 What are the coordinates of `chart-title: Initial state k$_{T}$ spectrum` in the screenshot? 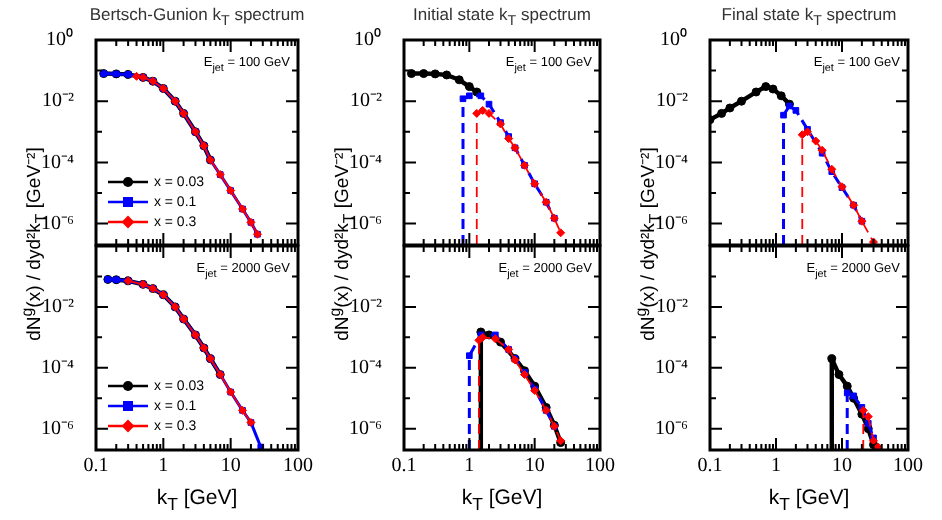 It's located at (502, 17).